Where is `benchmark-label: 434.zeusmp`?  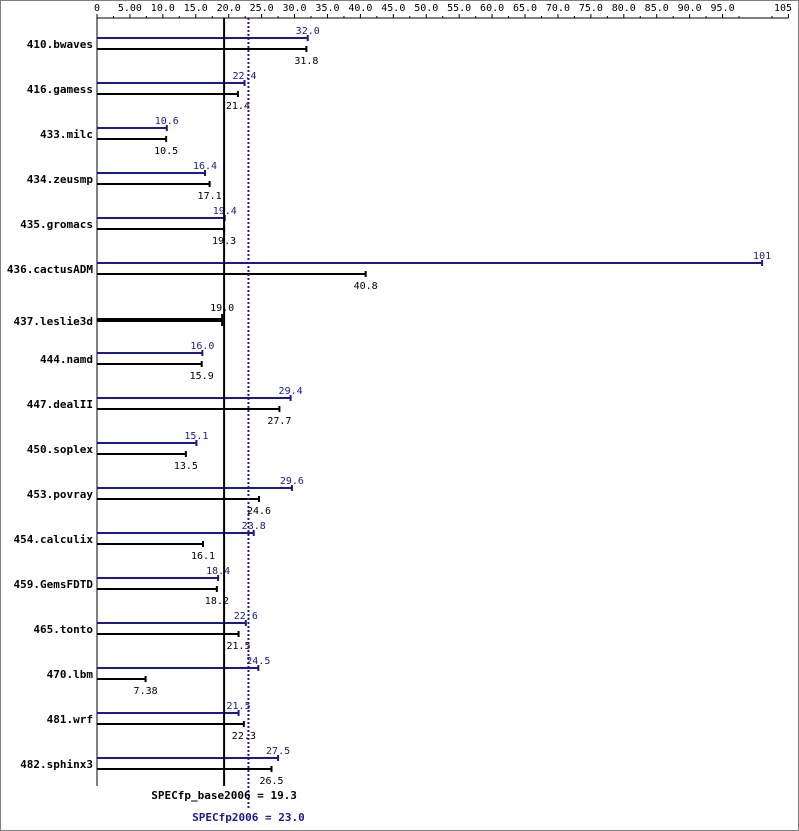 benchmark-label: 434.zeusmp is located at coordinates (60, 179).